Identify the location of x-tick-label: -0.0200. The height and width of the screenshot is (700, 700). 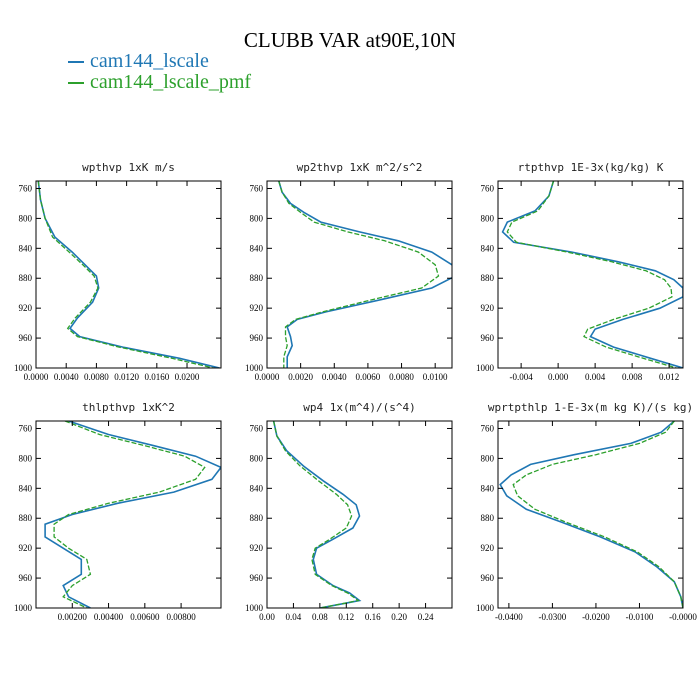
(596, 617).